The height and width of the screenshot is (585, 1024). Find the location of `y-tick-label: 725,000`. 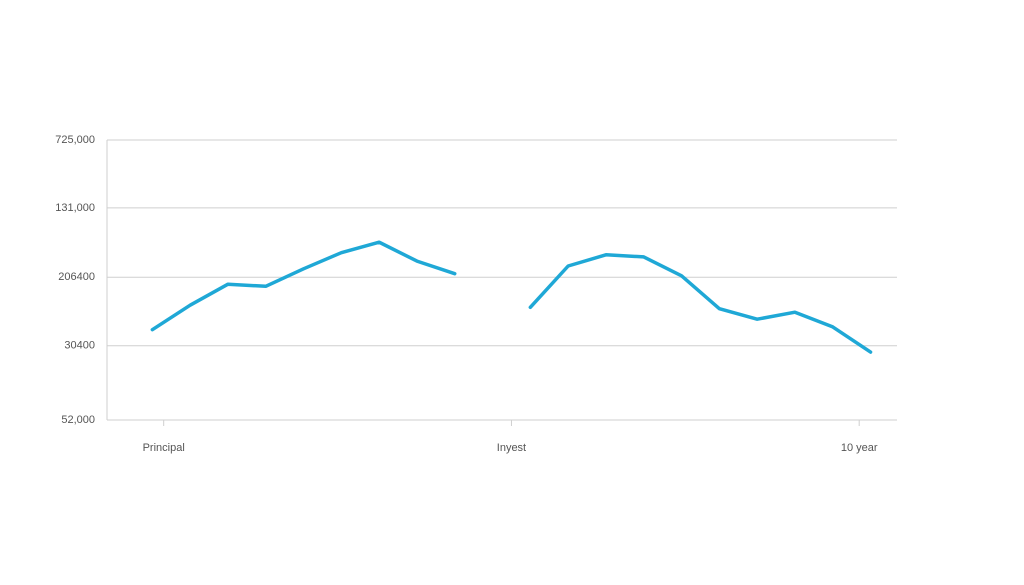

y-tick-label: 725,000 is located at coordinates (75, 140).